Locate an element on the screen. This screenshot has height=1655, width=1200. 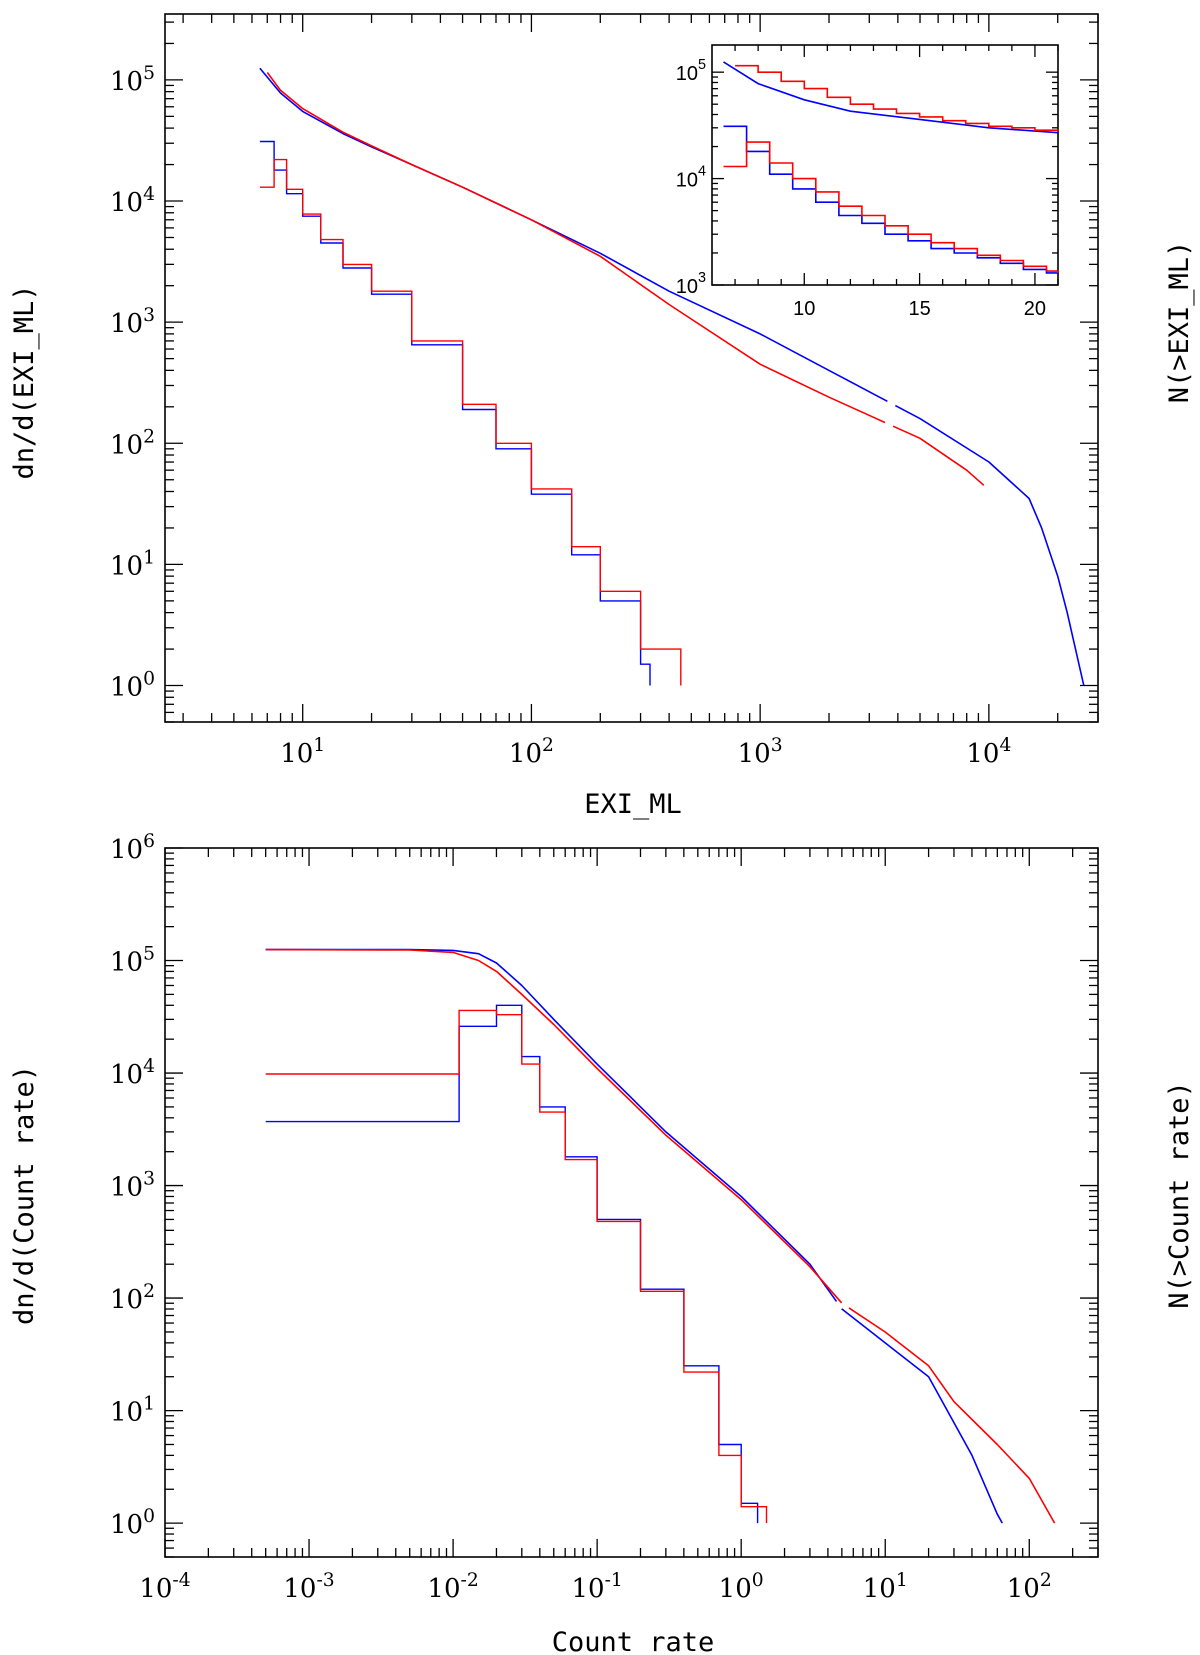
inset-frame is located at coordinates (885, 165).